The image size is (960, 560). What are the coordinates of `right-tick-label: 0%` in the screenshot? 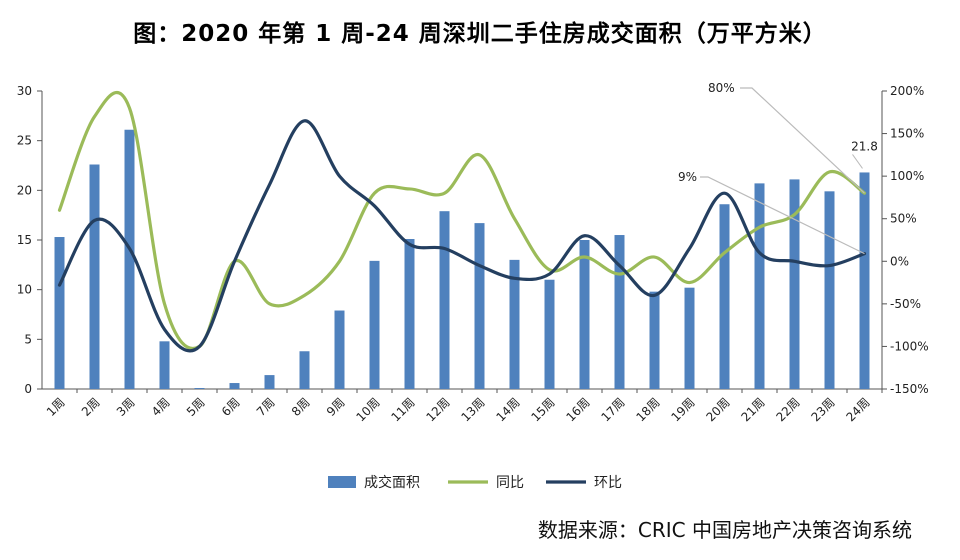 It's located at (899, 261).